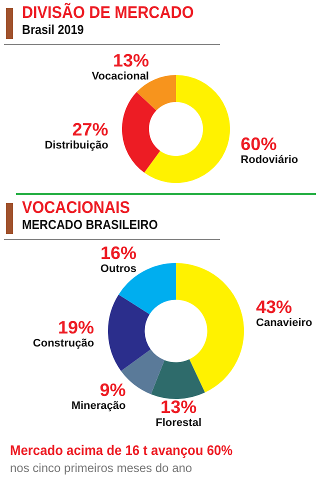  What do you see at coordinates (98, 406) in the screenshot?
I see `slice-label: Mineração` at bounding box center [98, 406].